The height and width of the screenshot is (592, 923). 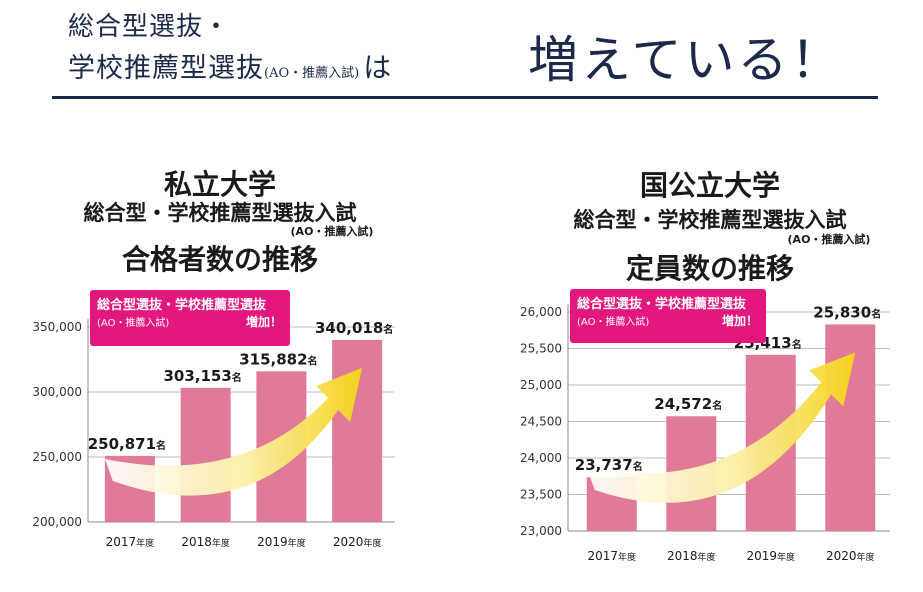 I want to click on y-tick-label: 24,000, so click(x=541, y=458).